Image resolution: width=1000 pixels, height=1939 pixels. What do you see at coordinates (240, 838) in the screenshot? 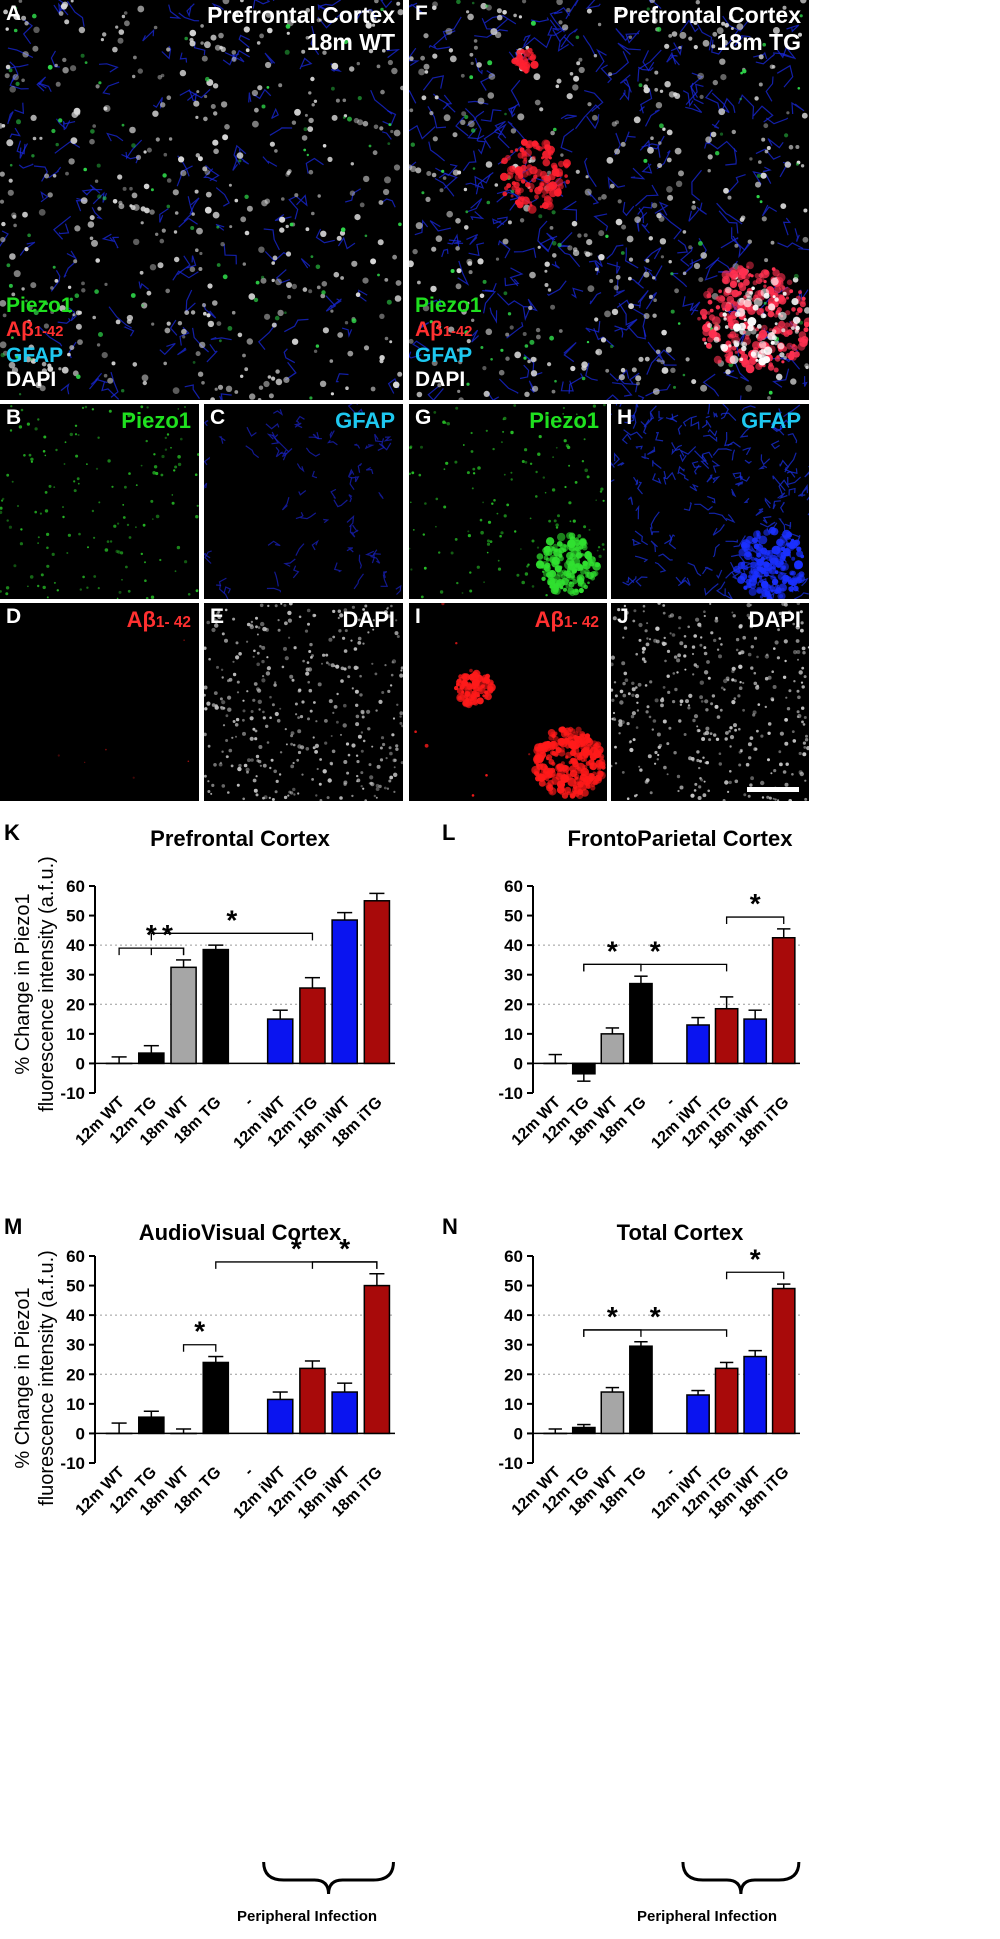
I see `chart-title-k: Prefrontal Cortex` at bounding box center [240, 838].